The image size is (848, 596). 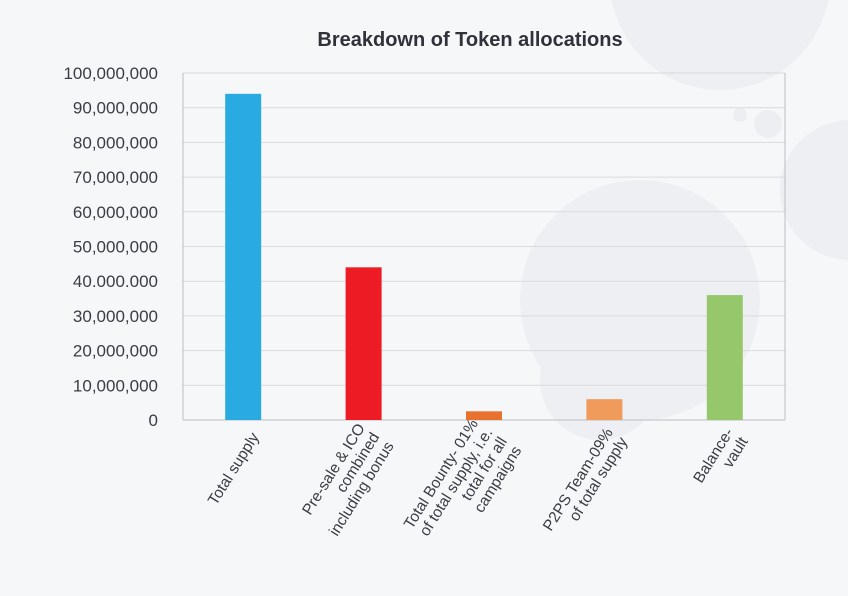 What do you see at coordinates (115, 281) in the screenshot?
I see `y-tick-label: 40.000.000` at bounding box center [115, 281].